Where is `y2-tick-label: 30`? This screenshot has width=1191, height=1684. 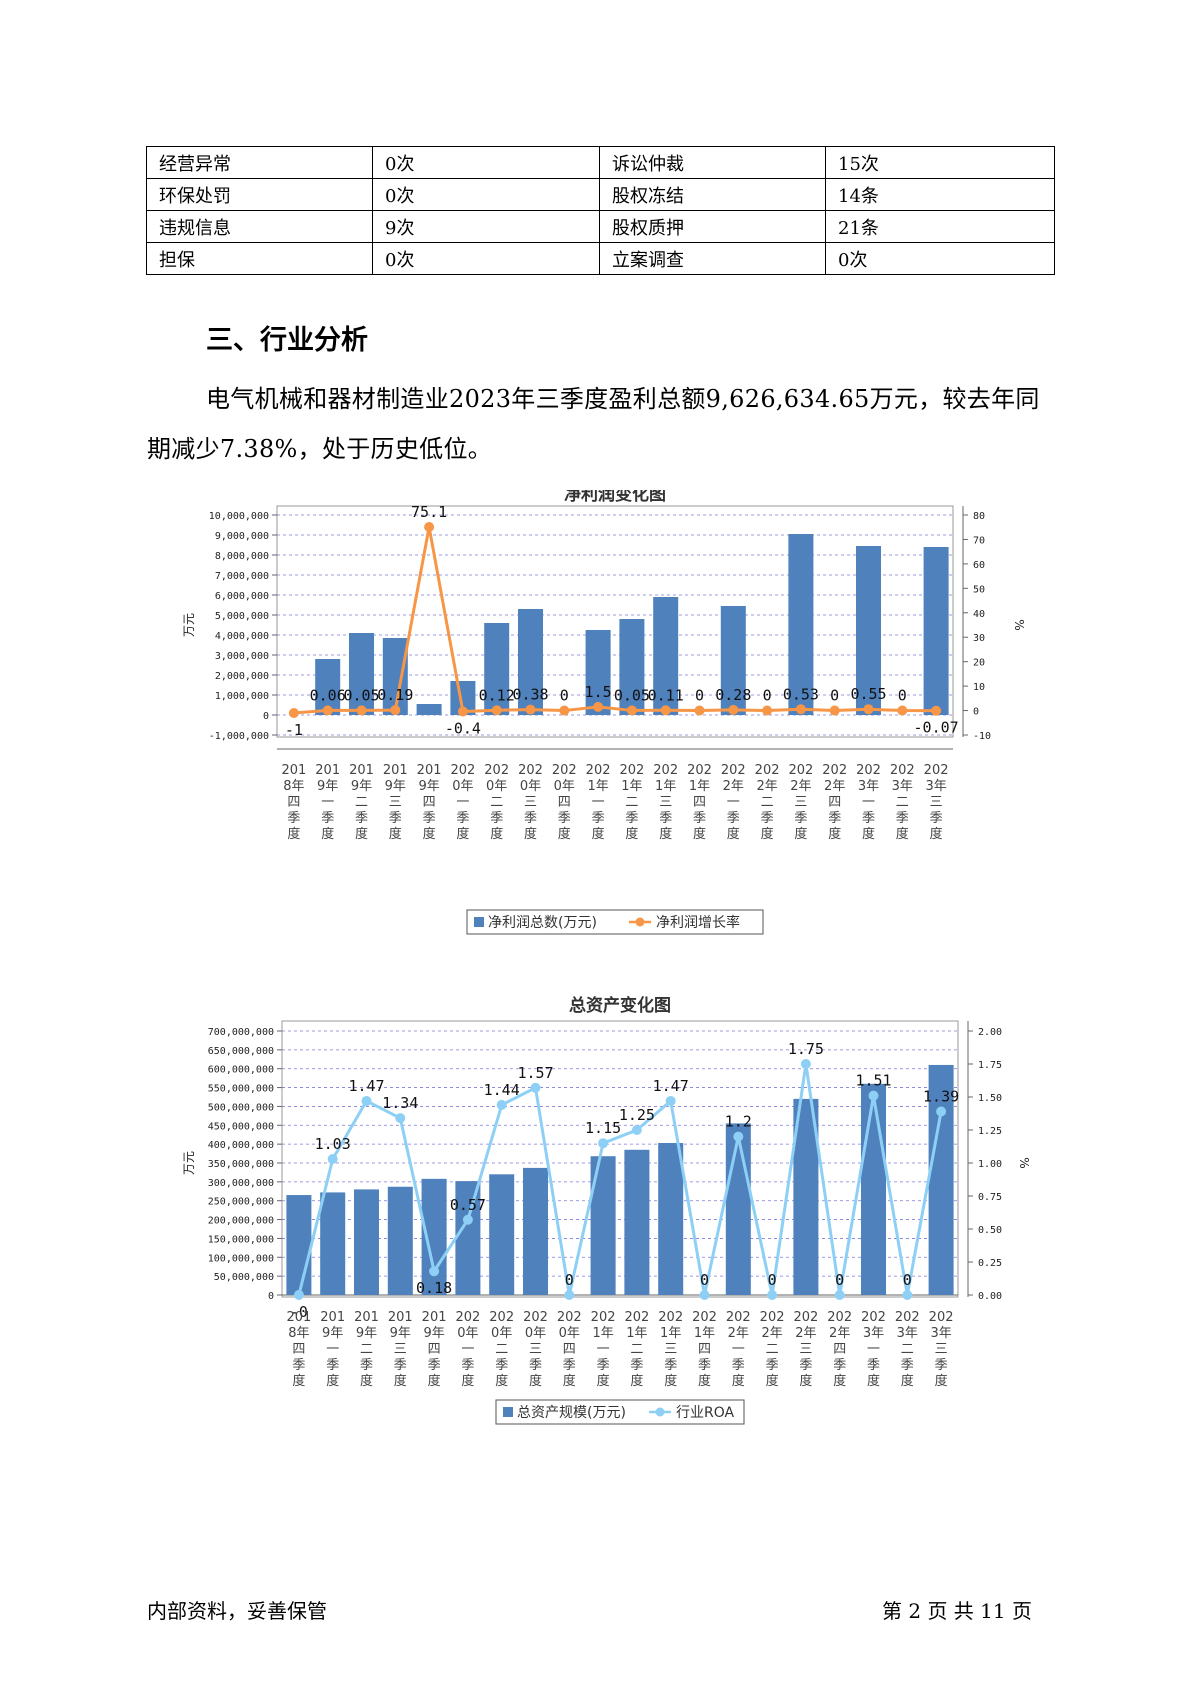
y2-tick-label: 30 is located at coordinates (979, 638).